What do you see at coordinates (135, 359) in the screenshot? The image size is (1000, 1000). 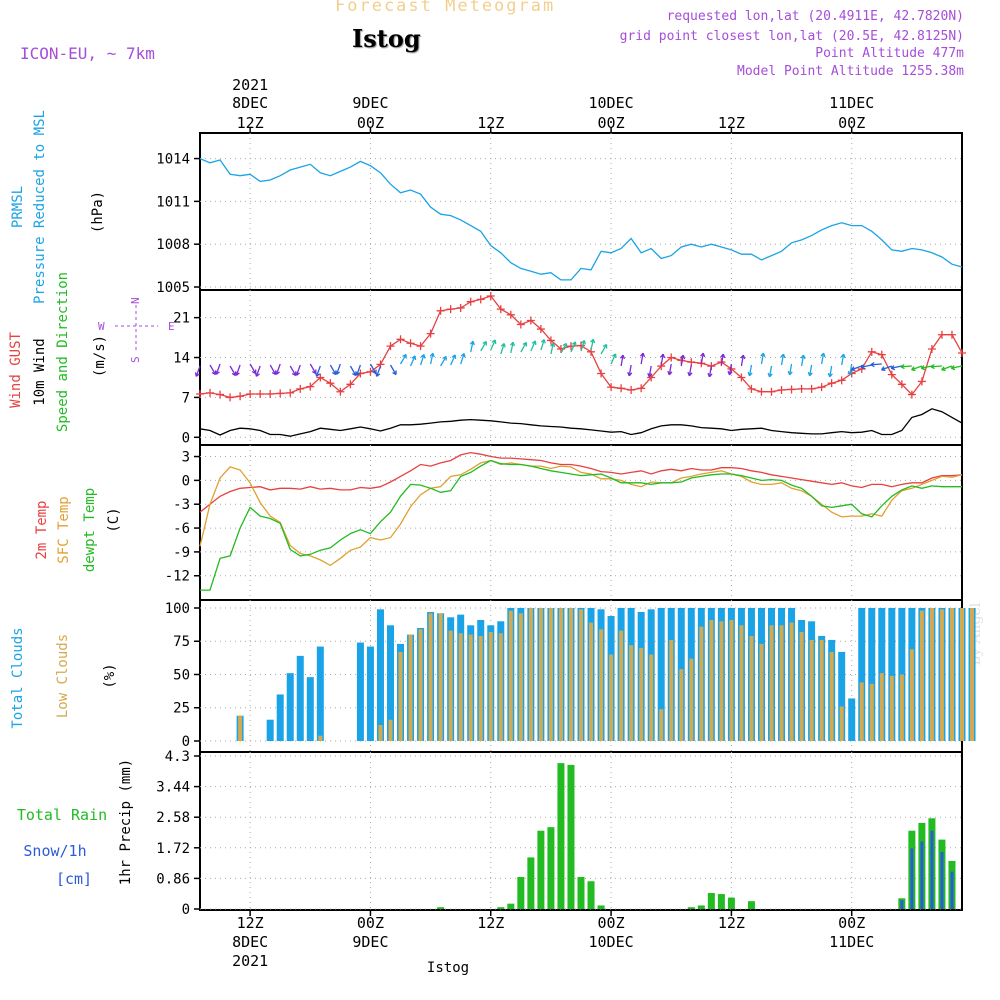 I see `compass-s: S` at bounding box center [135, 359].